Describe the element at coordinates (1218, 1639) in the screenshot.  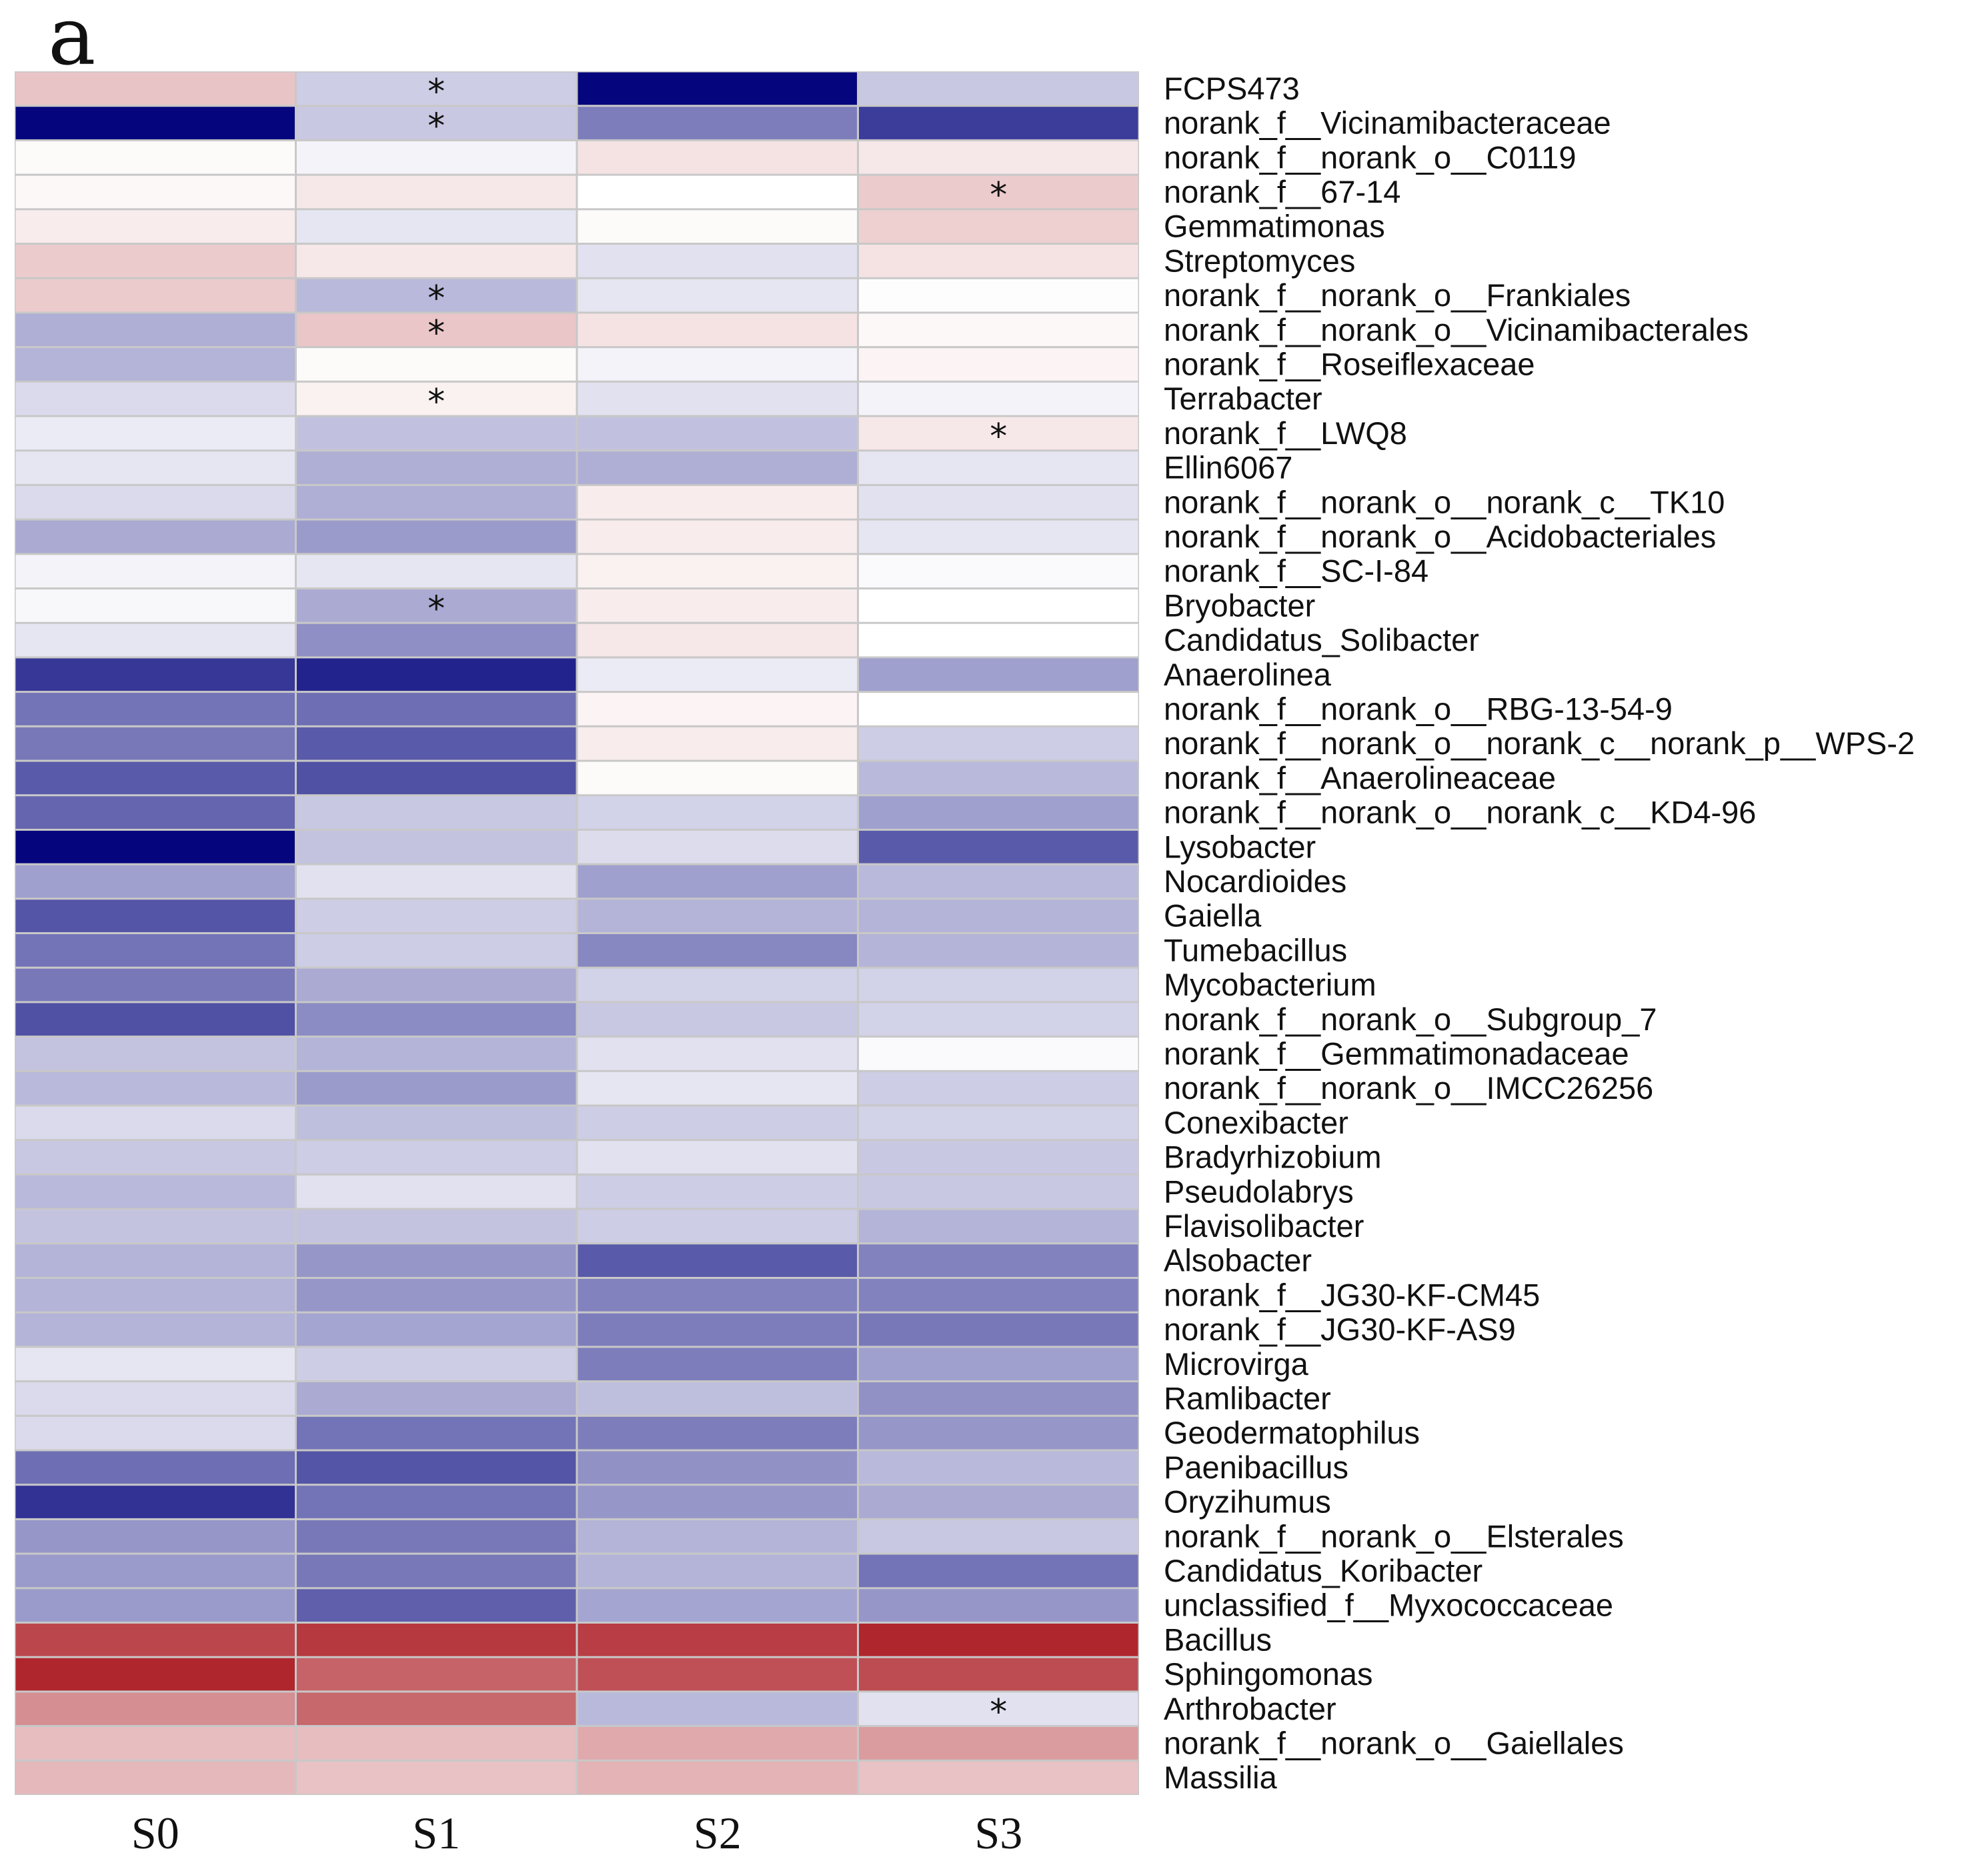
I see `row-label: Bacillus` at that location.